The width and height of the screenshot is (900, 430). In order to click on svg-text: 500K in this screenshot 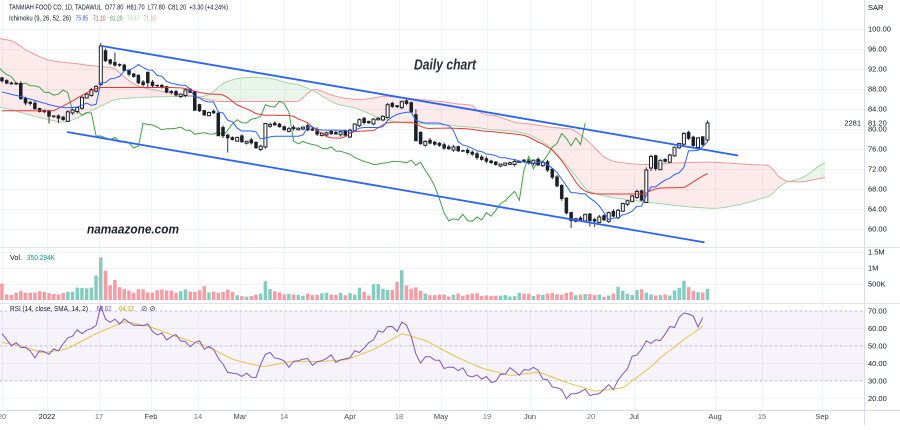, I will do `click(877, 284)`.